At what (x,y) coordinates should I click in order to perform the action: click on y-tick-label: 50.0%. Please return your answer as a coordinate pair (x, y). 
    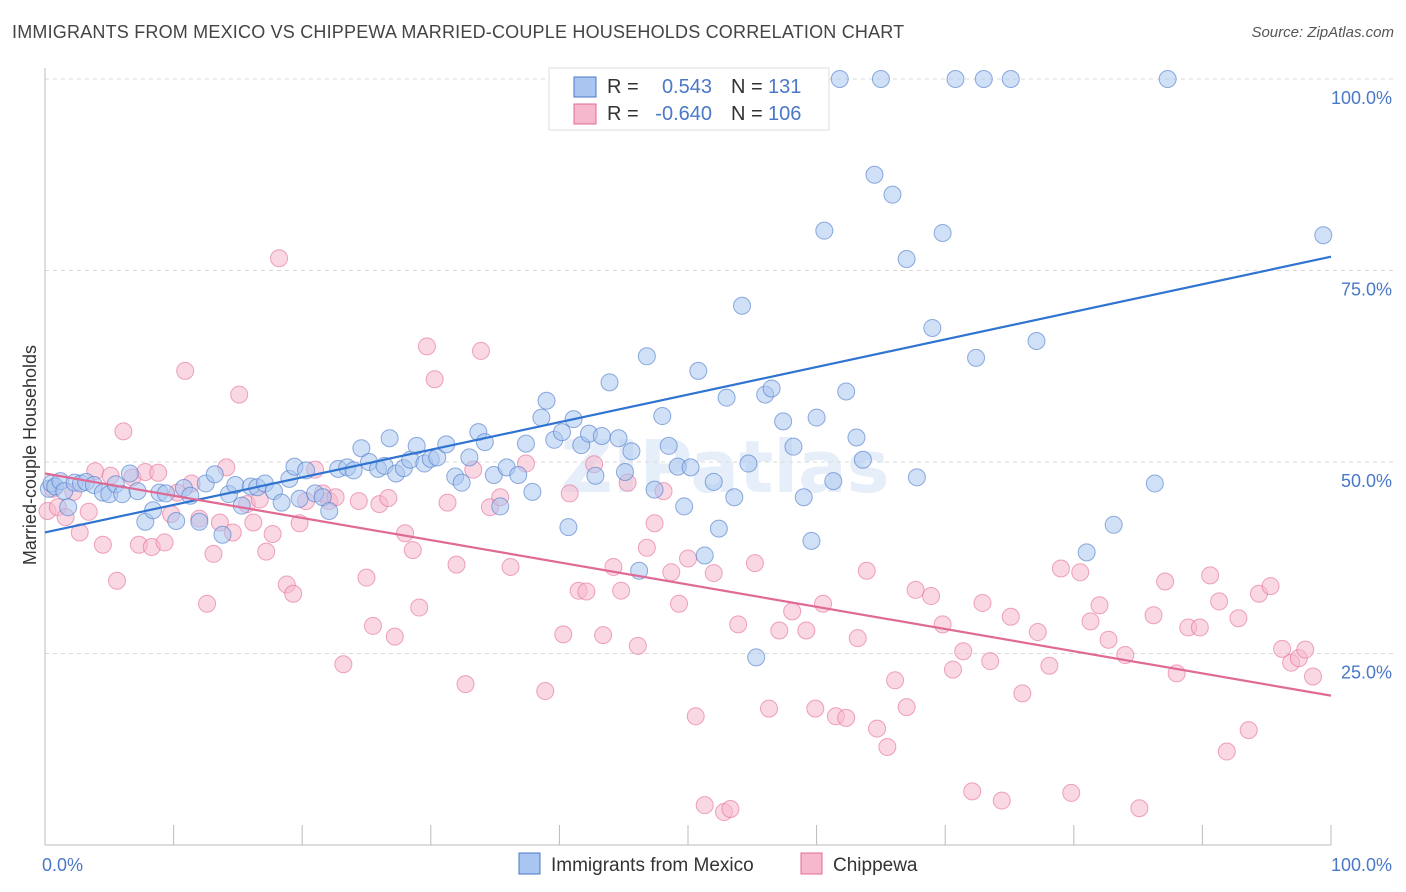
    Looking at the image, I should click on (1366, 481).